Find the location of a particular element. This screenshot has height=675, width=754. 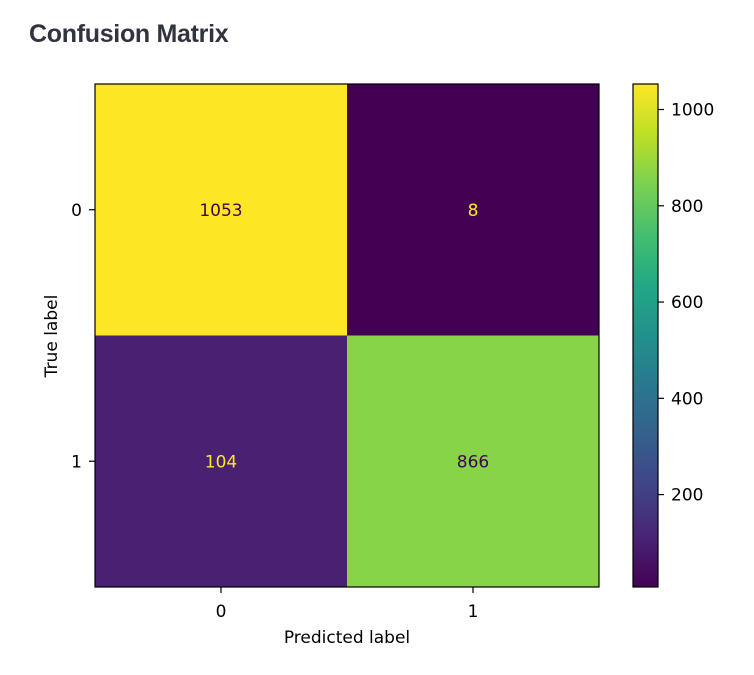

cell-value-label: 104 is located at coordinates (221, 462).